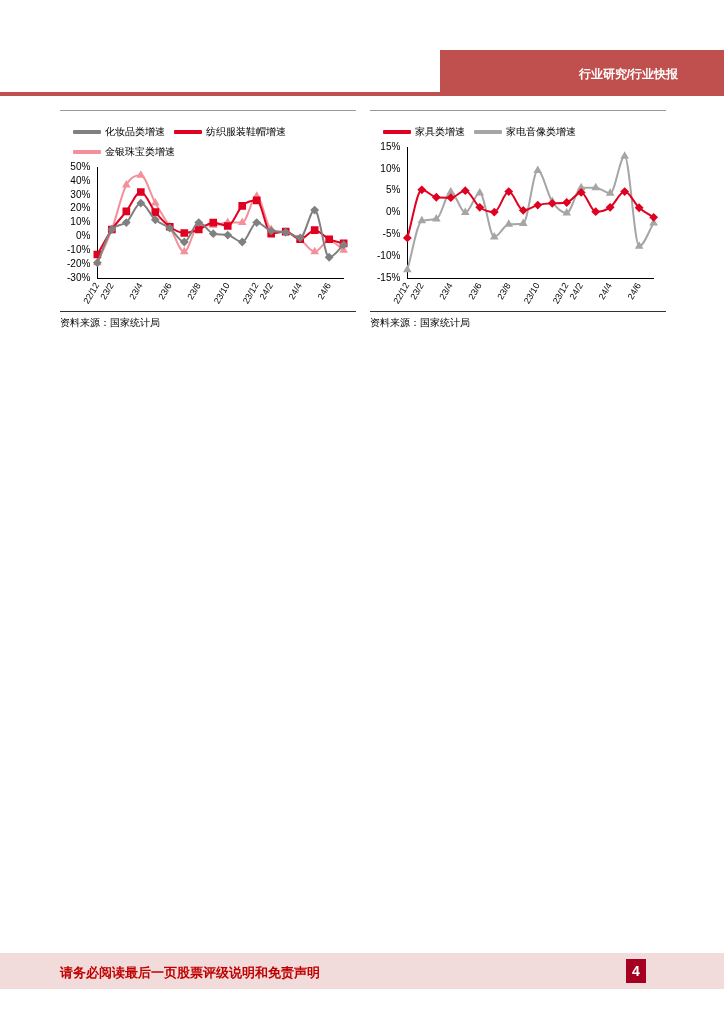 Image resolution: width=724 pixels, height=1024 pixels. Describe the element at coordinates (80, 208) in the screenshot. I see `y-tick-label: 20%` at that location.